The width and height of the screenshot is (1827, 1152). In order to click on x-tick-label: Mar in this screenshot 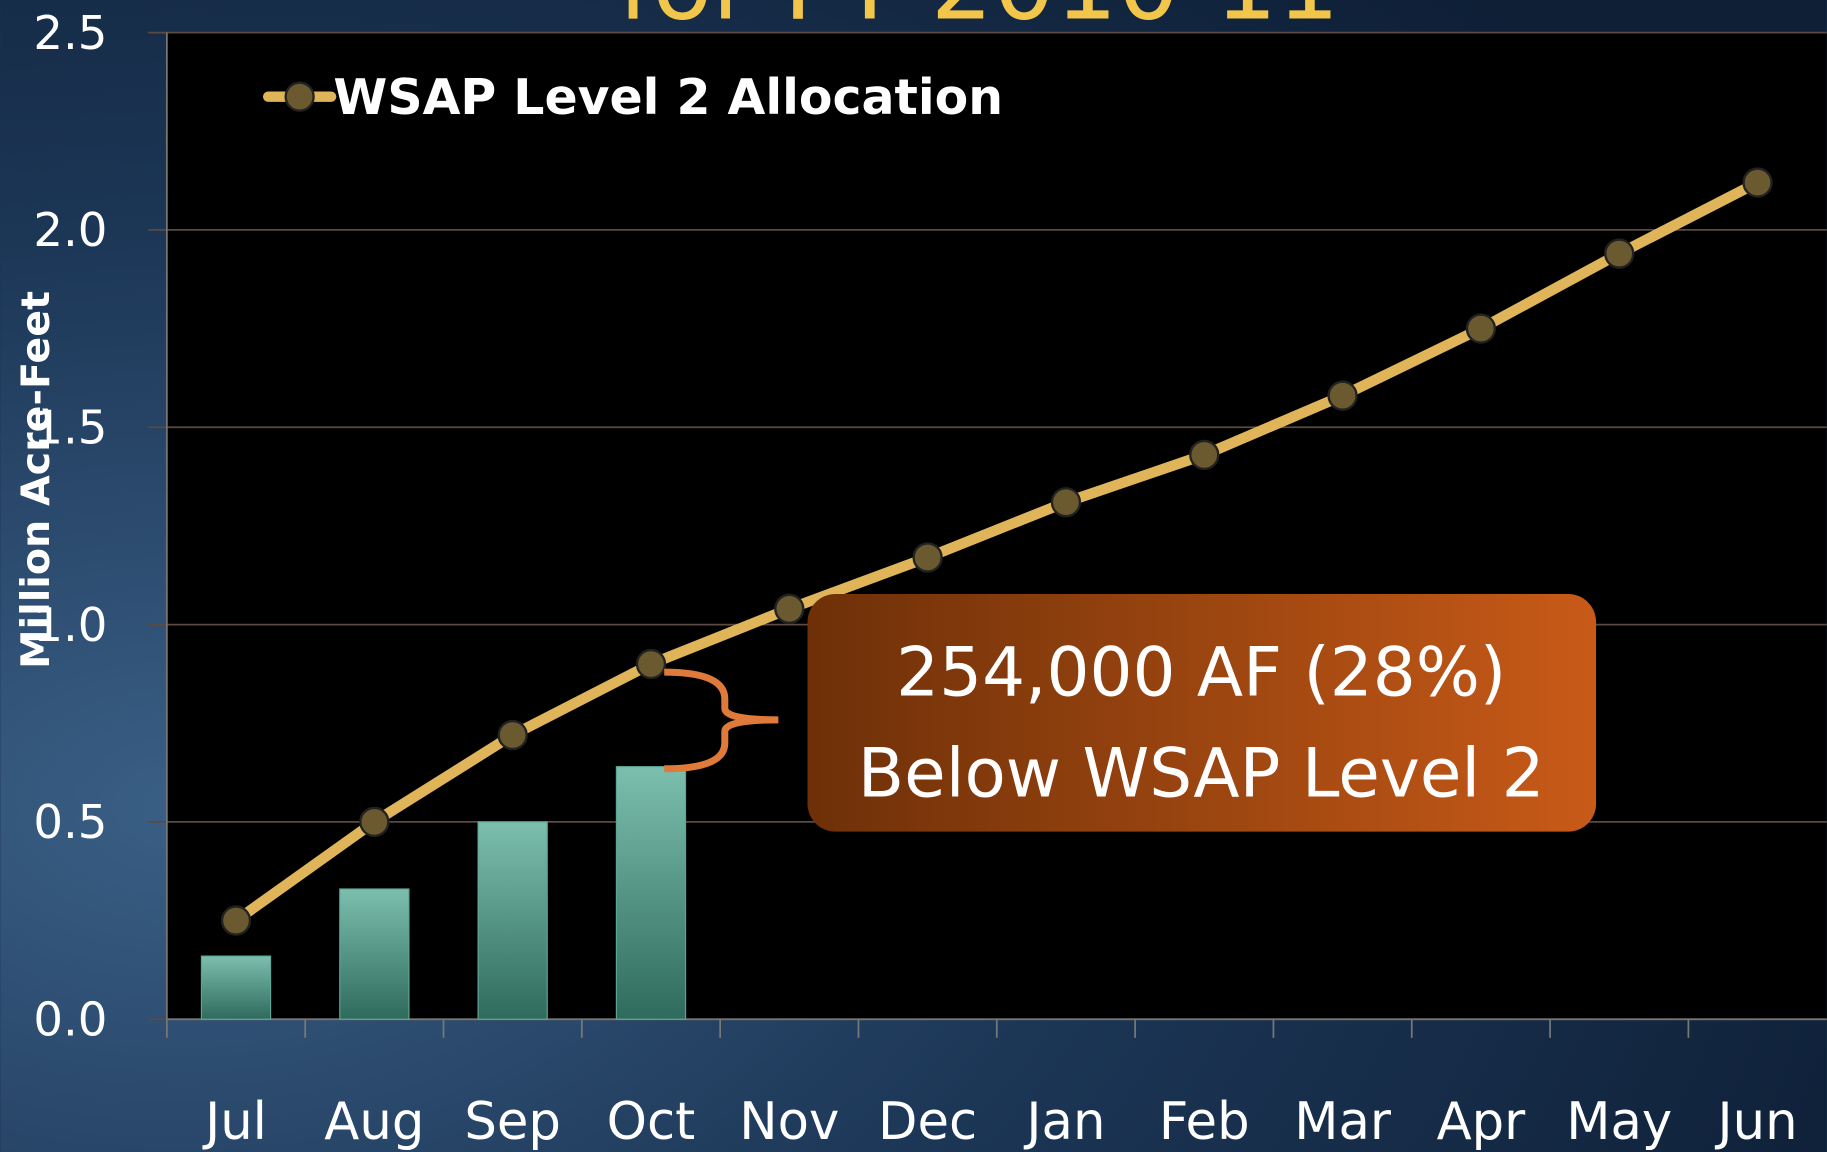, I will do `click(1343, 1122)`.